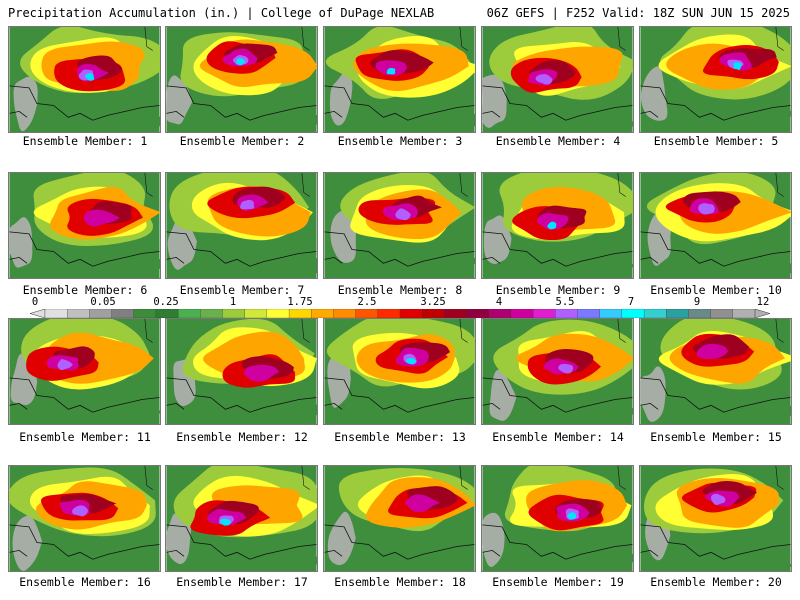 The image size is (800, 600). I want to click on ensemble-member-label: Ensemble Member: 8, so click(400, 290).